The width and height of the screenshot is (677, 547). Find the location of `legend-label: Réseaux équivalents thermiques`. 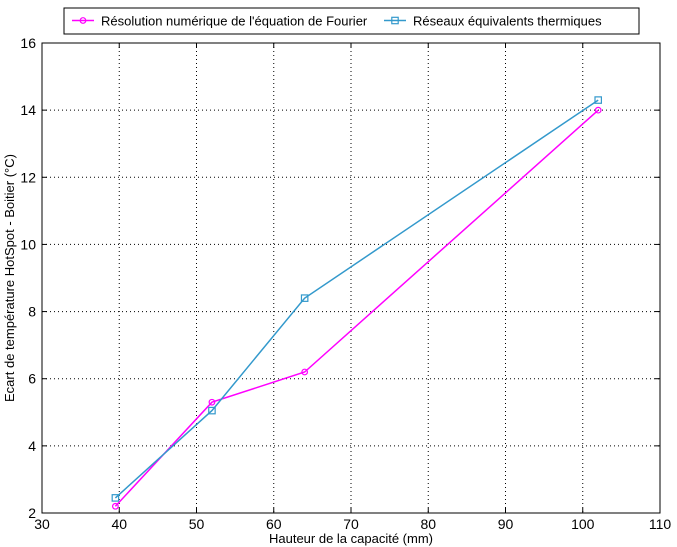

legend-label: Réseaux équivalents thermiques is located at coordinates (507, 21).